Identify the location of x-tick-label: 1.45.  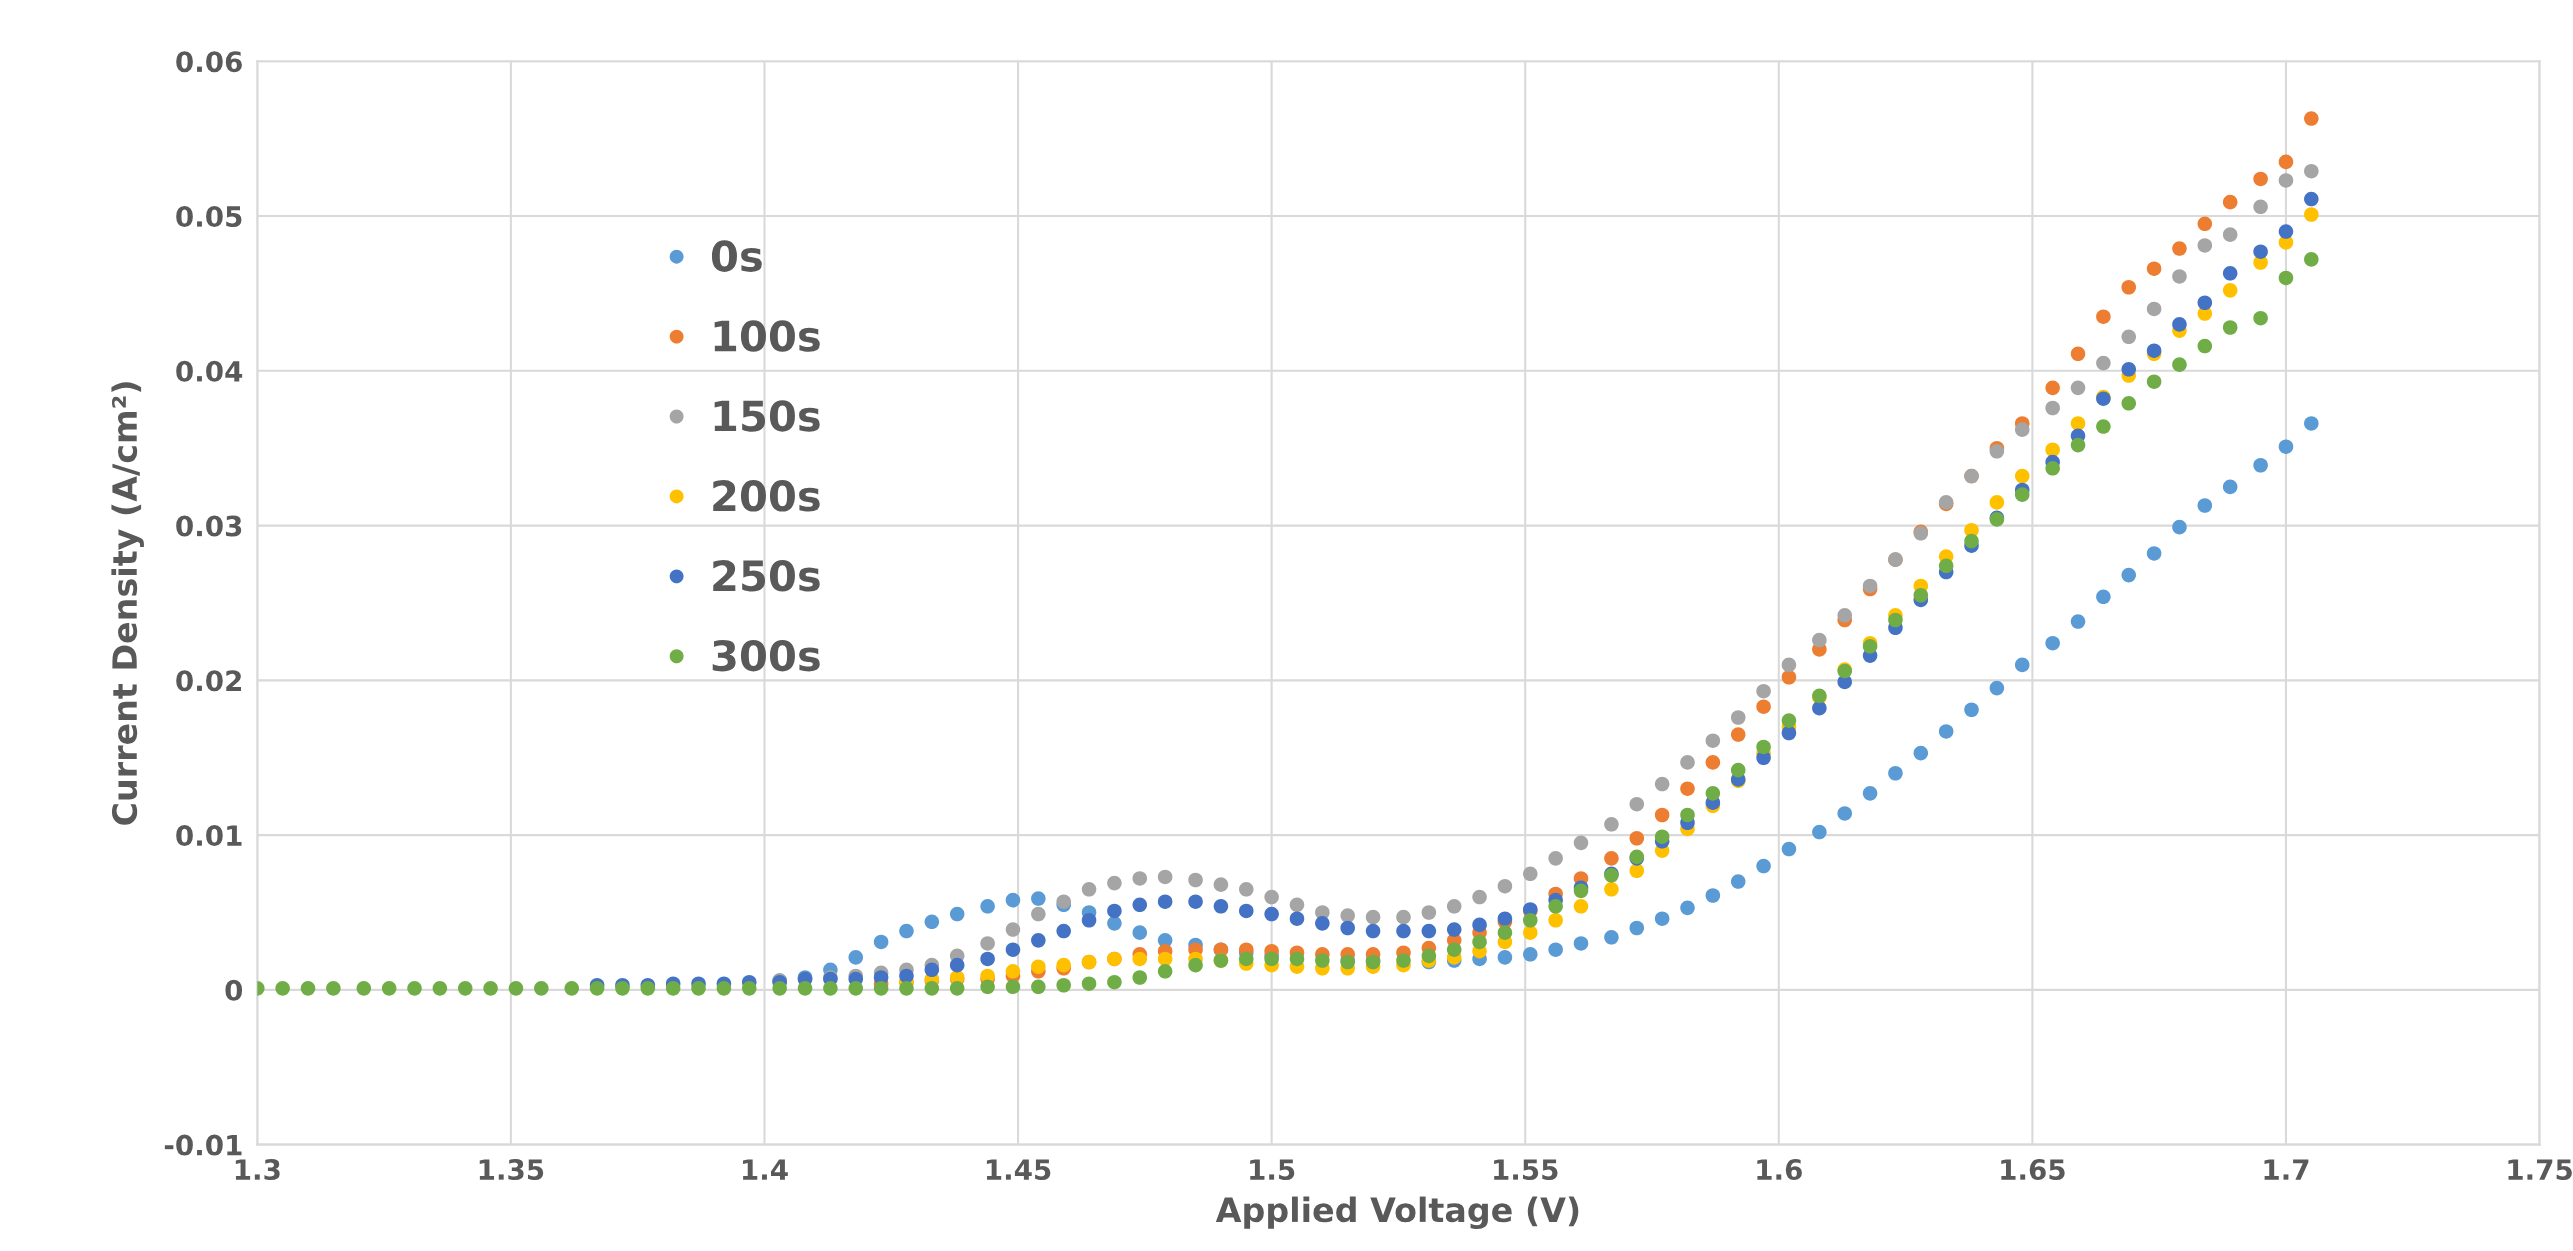
(1018, 1170).